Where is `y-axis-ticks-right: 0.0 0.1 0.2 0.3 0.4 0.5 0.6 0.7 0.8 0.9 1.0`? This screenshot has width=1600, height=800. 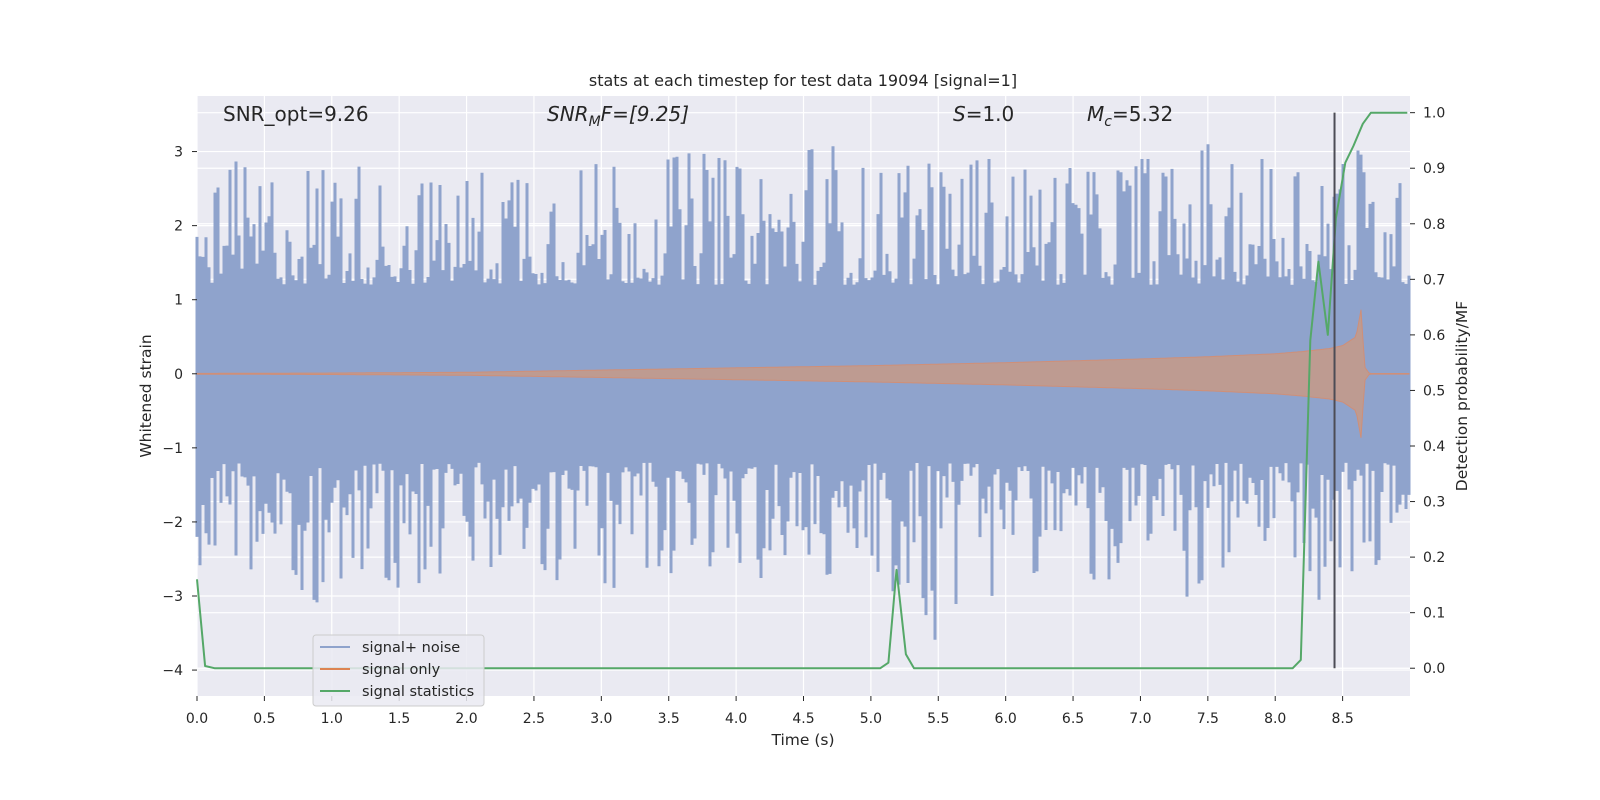
y-axis-ticks-right: 0.0 0.1 0.2 0.3 0.4 0.5 0.6 0.7 0.8 0.9 1.0 is located at coordinates (1427, 391).